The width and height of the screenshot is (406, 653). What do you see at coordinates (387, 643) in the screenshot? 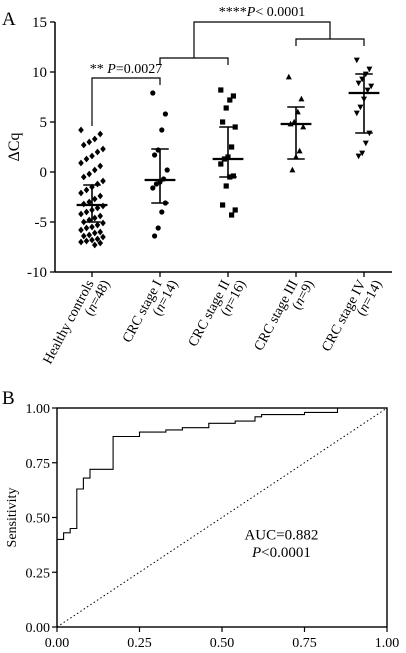
I see `x-tick-label: 1.00` at bounding box center [387, 643].